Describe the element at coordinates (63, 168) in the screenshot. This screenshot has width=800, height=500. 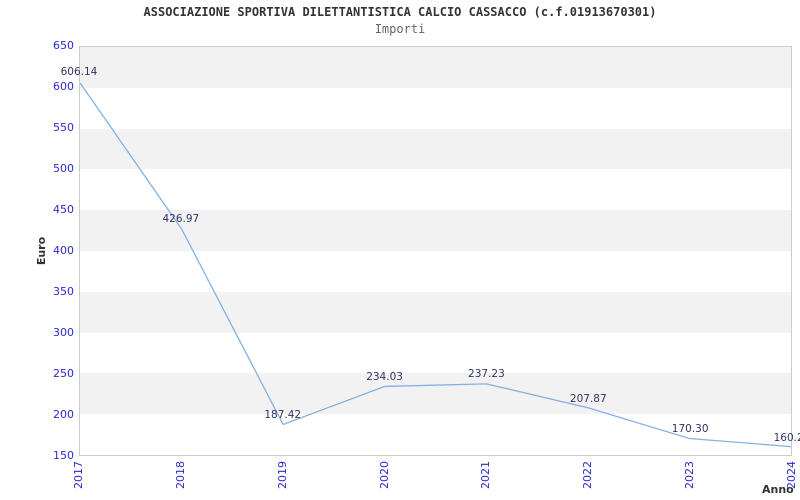
I see `y-tick-label: 500` at that location.